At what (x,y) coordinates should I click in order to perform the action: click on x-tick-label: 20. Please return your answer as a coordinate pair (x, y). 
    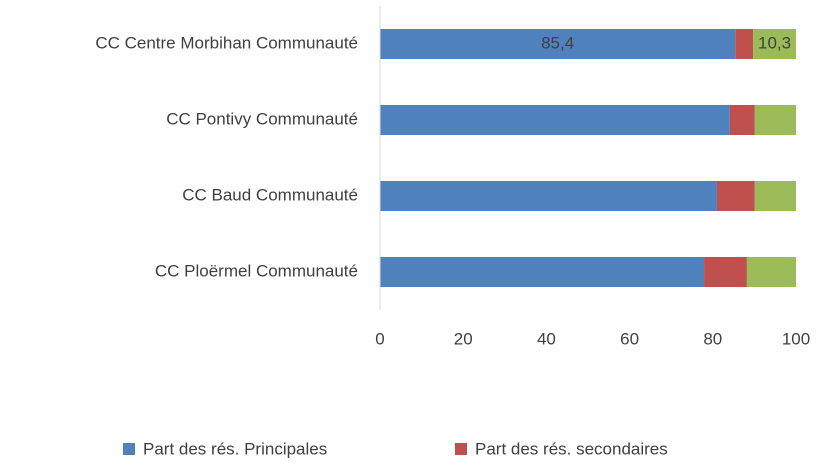
    Looking at the image, I should click on (463, 338).